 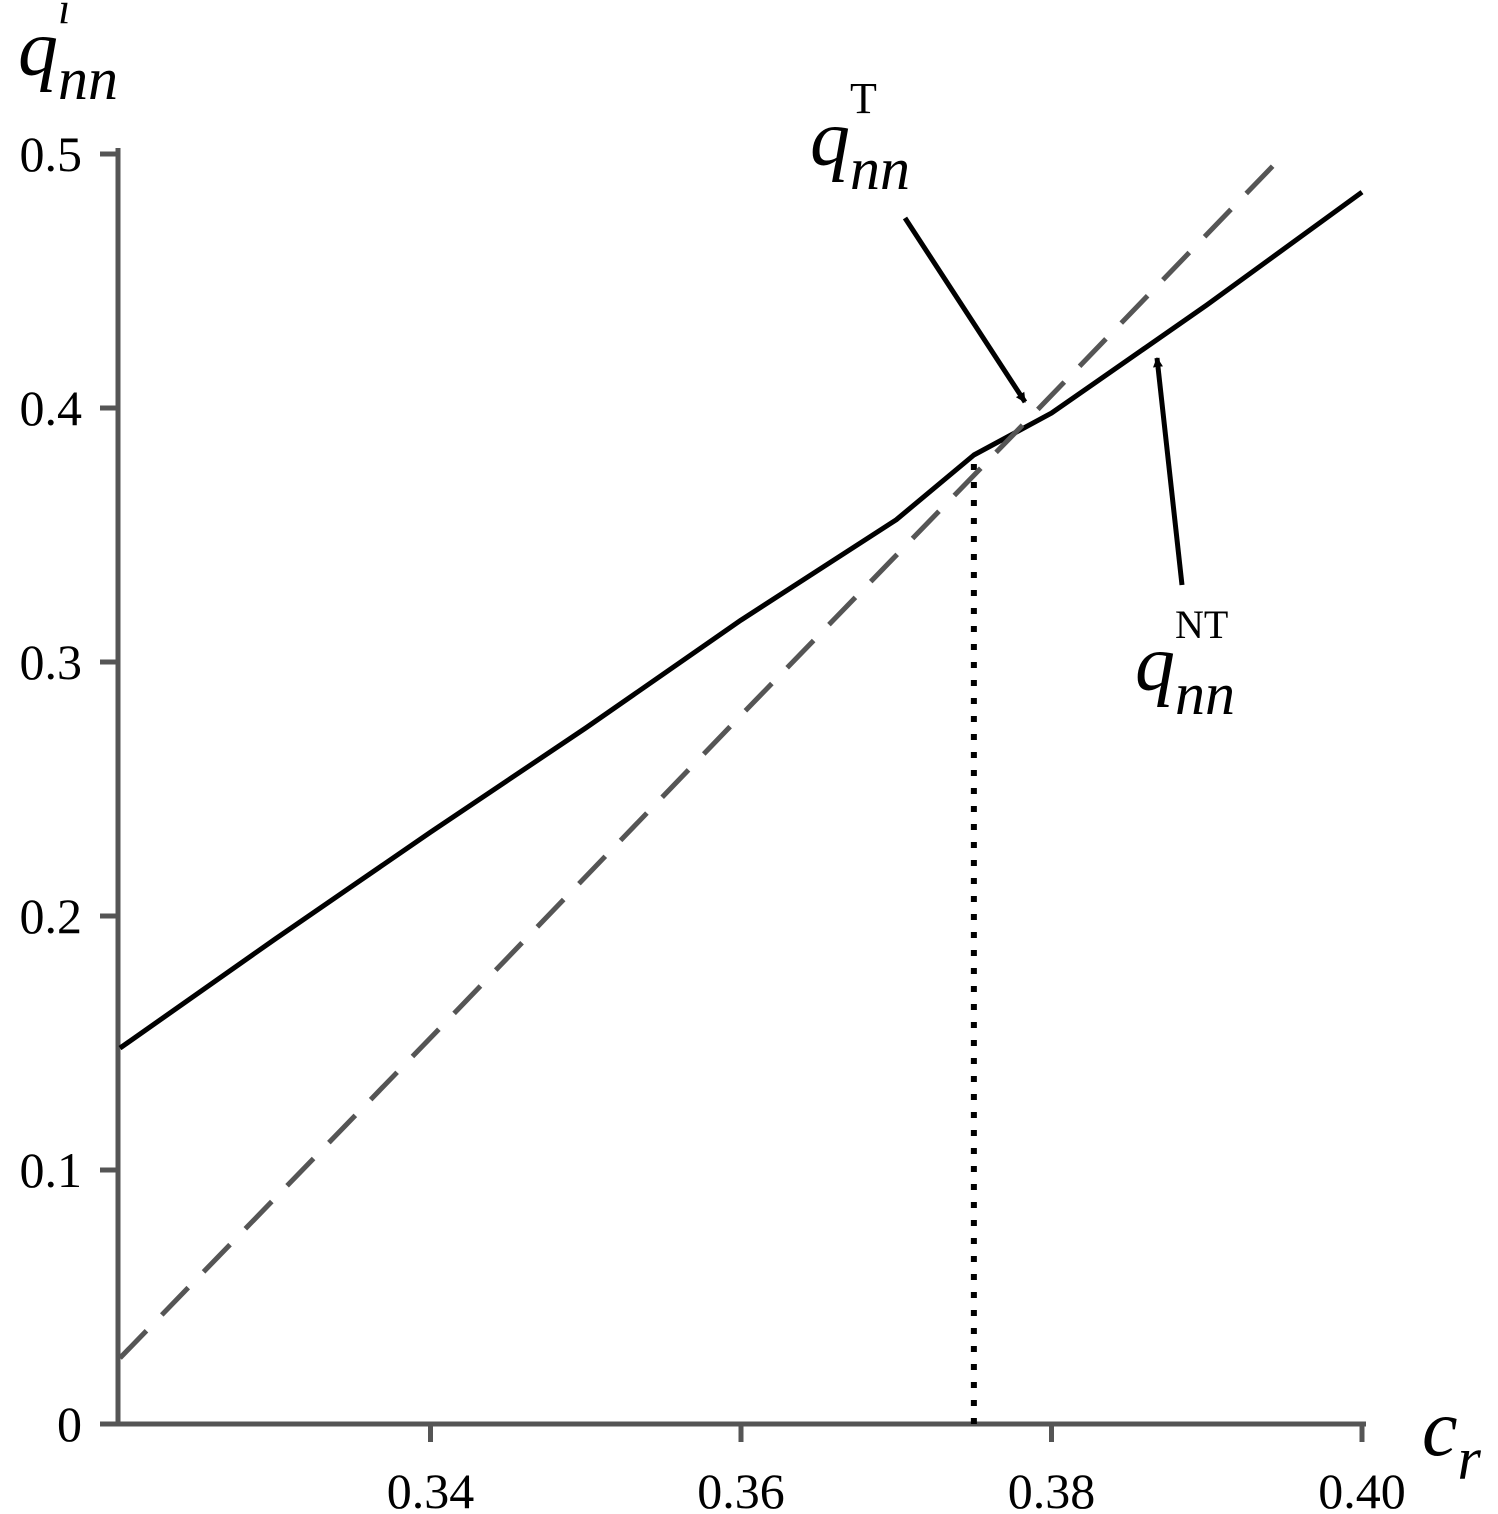 I want to click on annotation: qnn T, so click(x=860, y=138).